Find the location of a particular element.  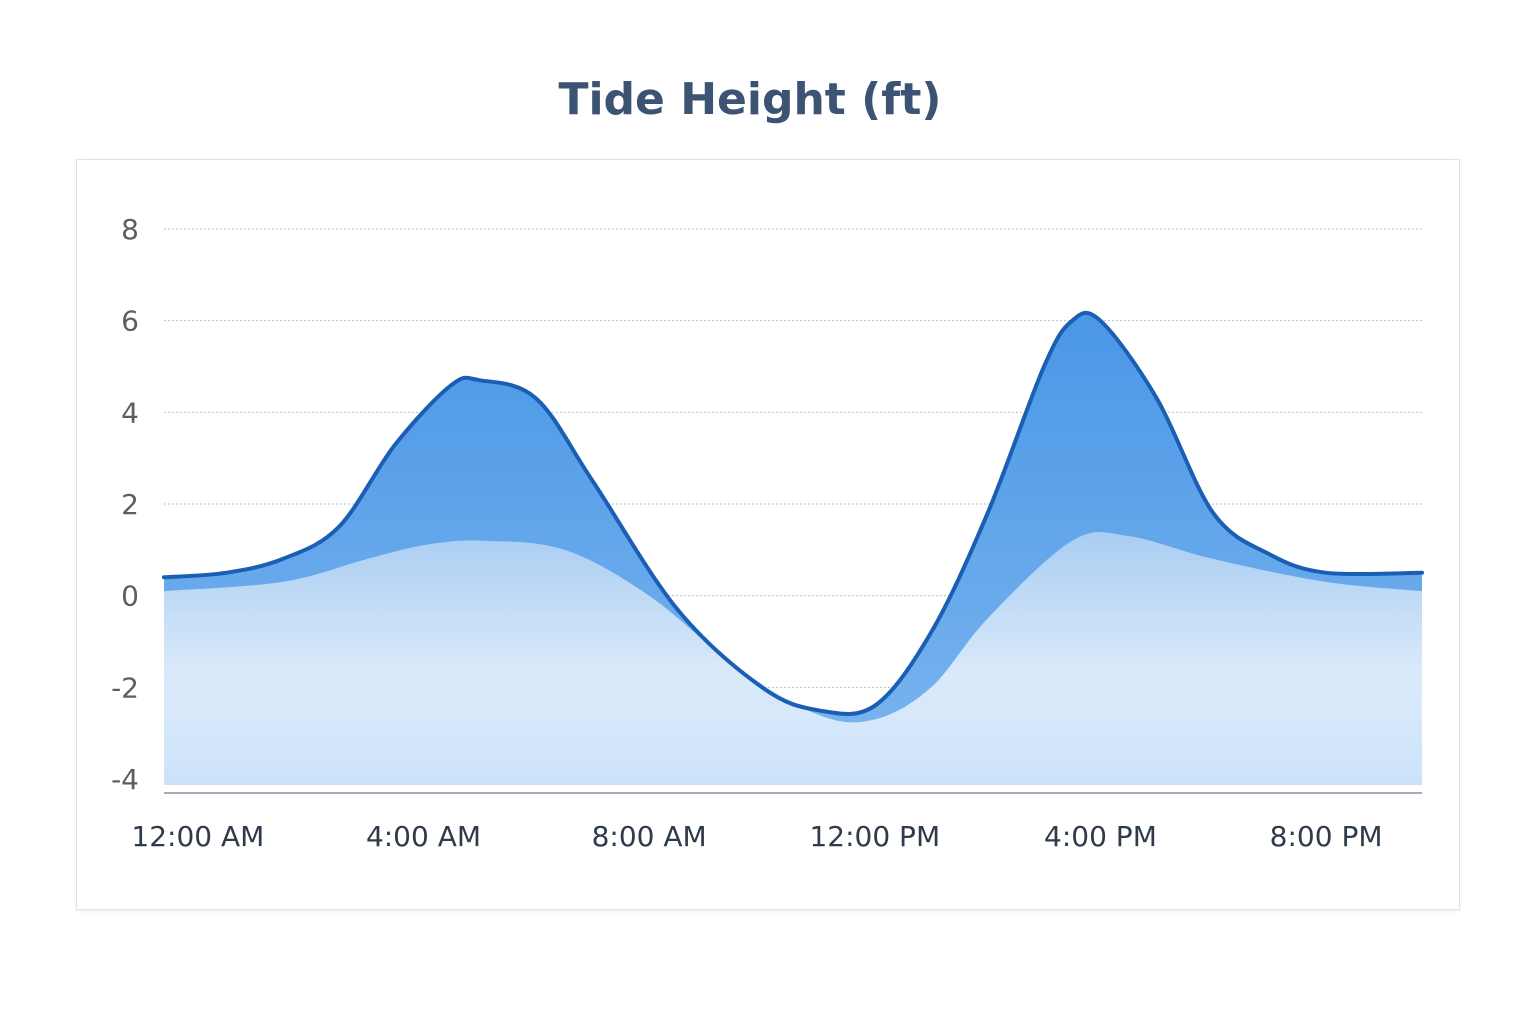

y-tick-label: -4 is located at coordinates (125, 779).